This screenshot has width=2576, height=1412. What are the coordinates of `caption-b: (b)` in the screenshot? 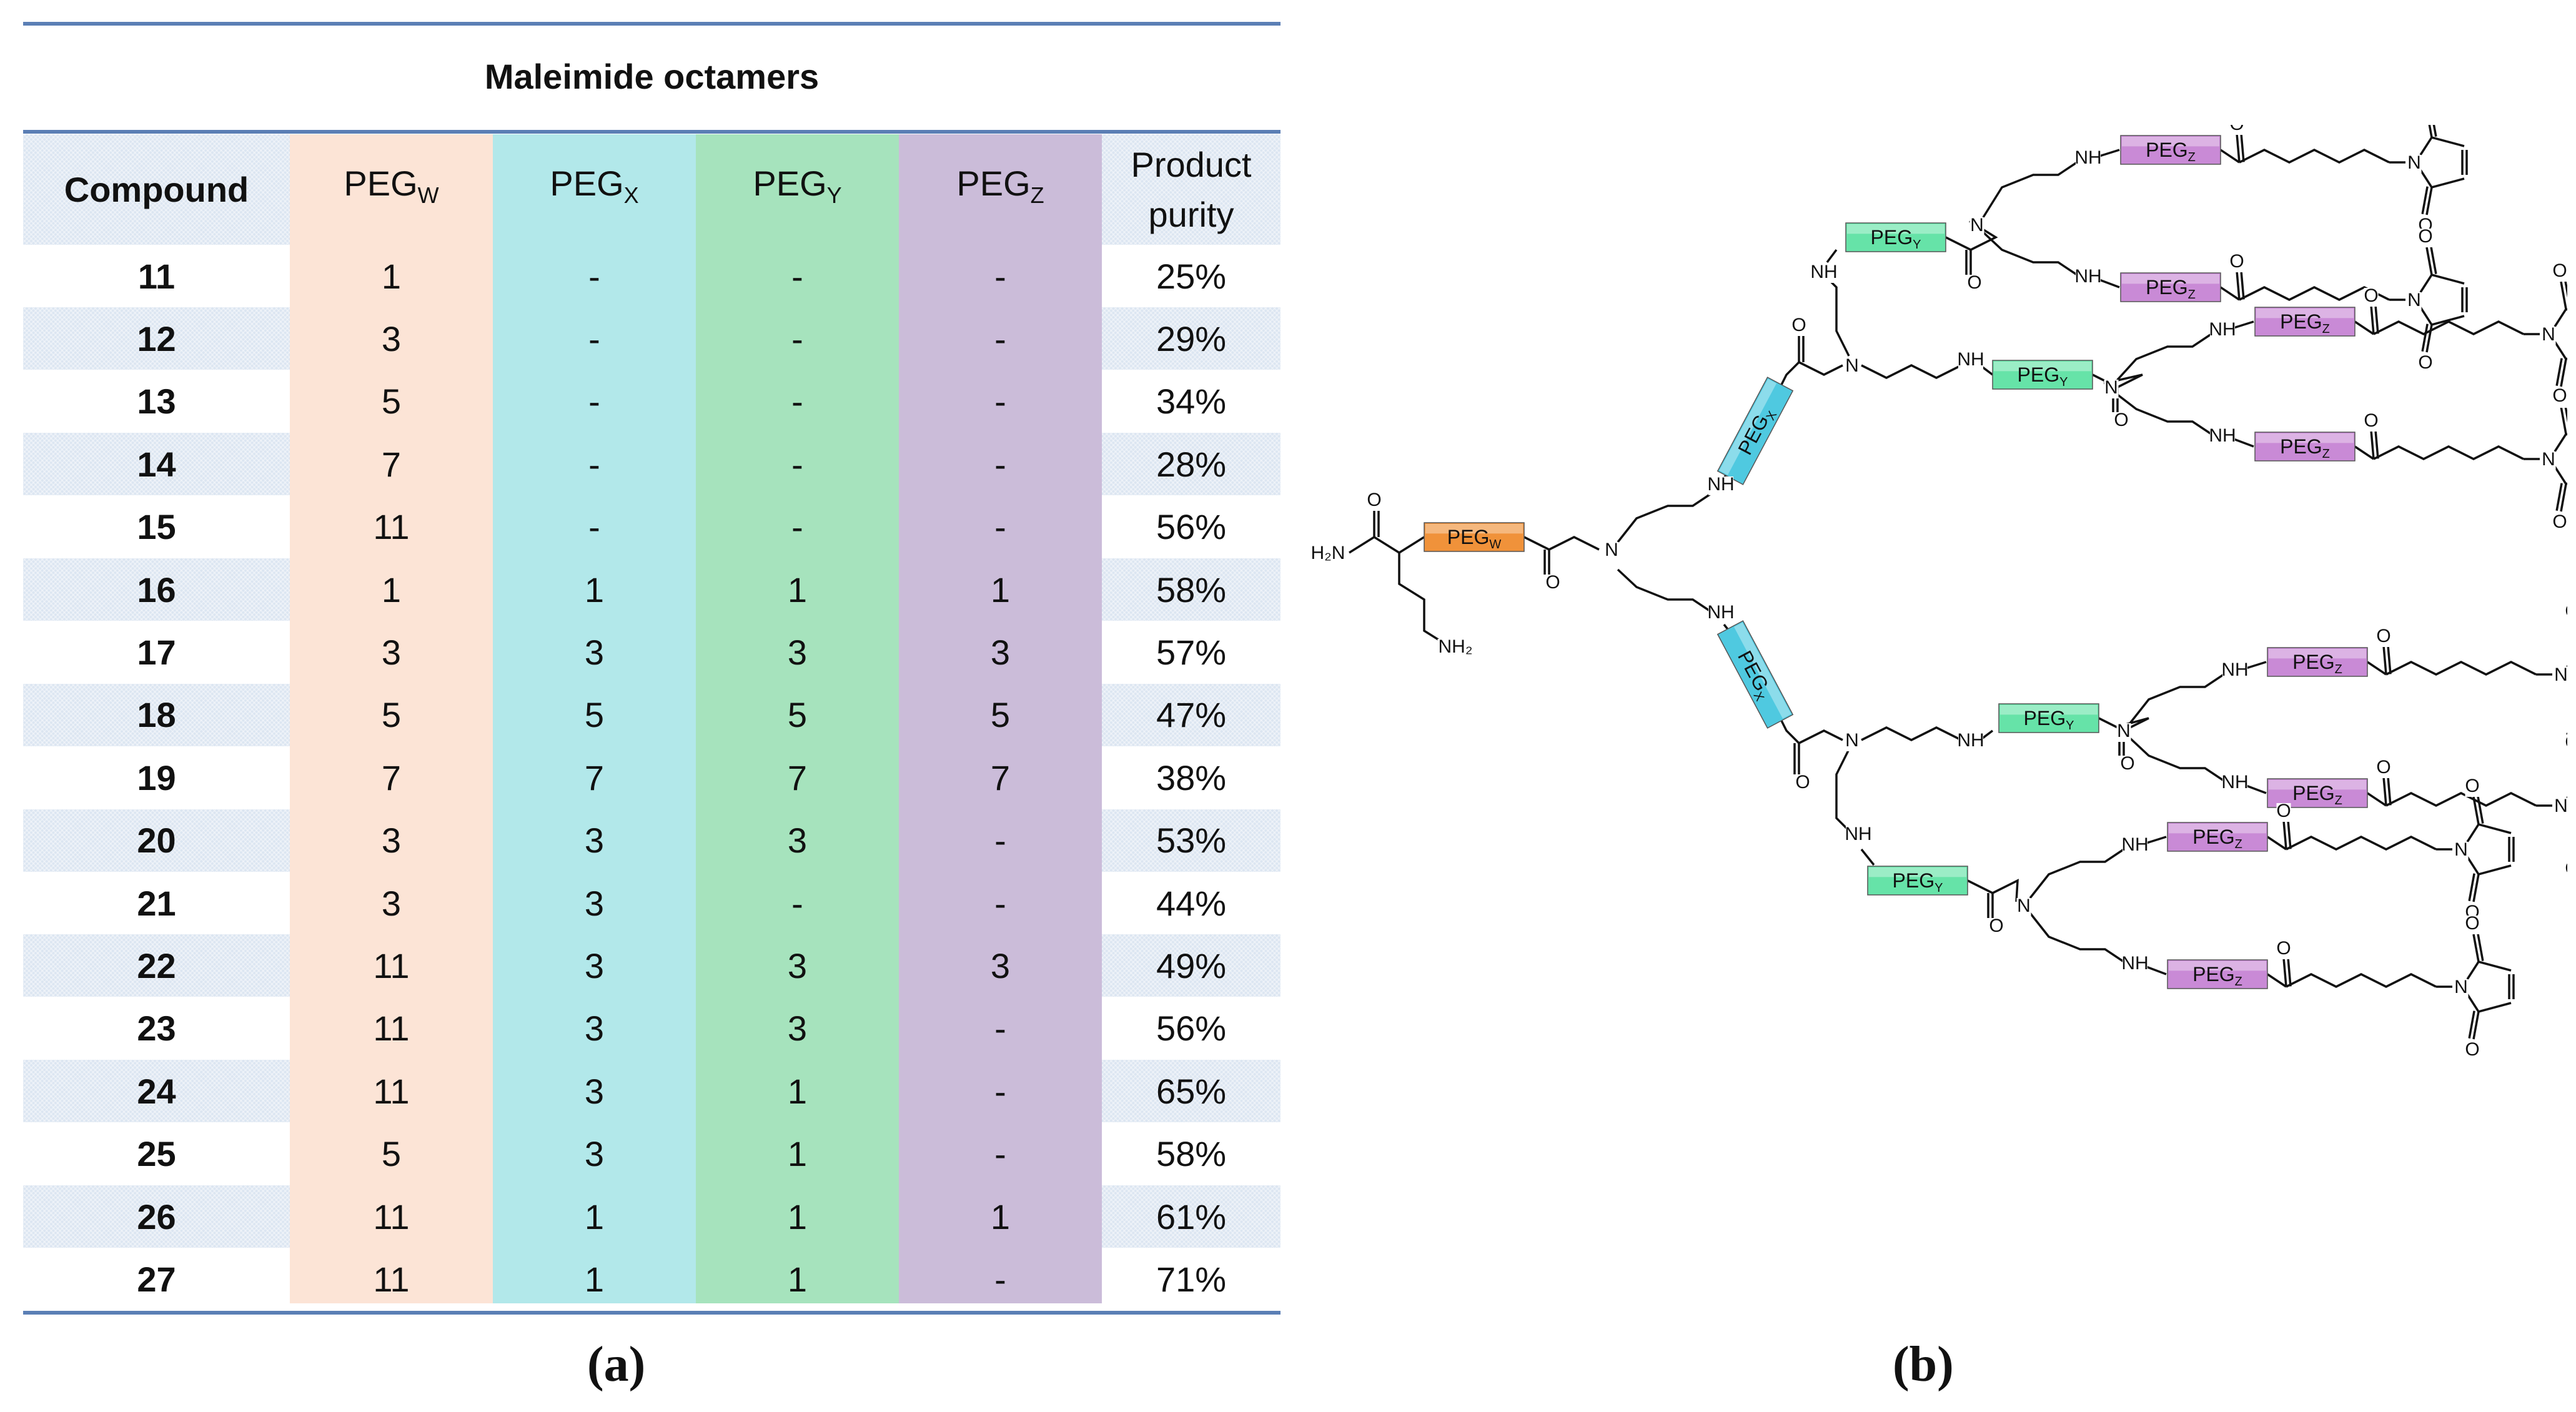 It's located at (1923, 1364).